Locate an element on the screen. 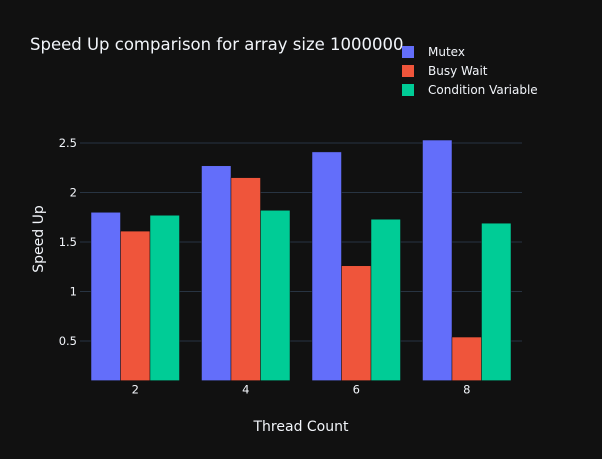 This screenshot has height=459, width=602. y-tick-label: 0.5 is located at coordinates (68, 341).